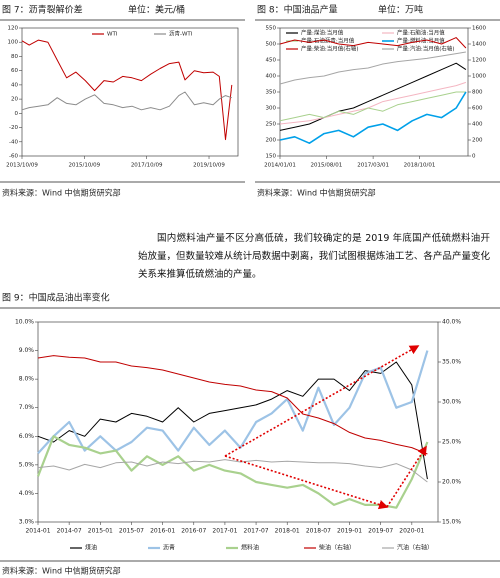 The width and height of the screenshot is (500, 578). Describe the element at coordinates (477, 93) in the screenshot. I see `y2-tick-label: 800` at that location.